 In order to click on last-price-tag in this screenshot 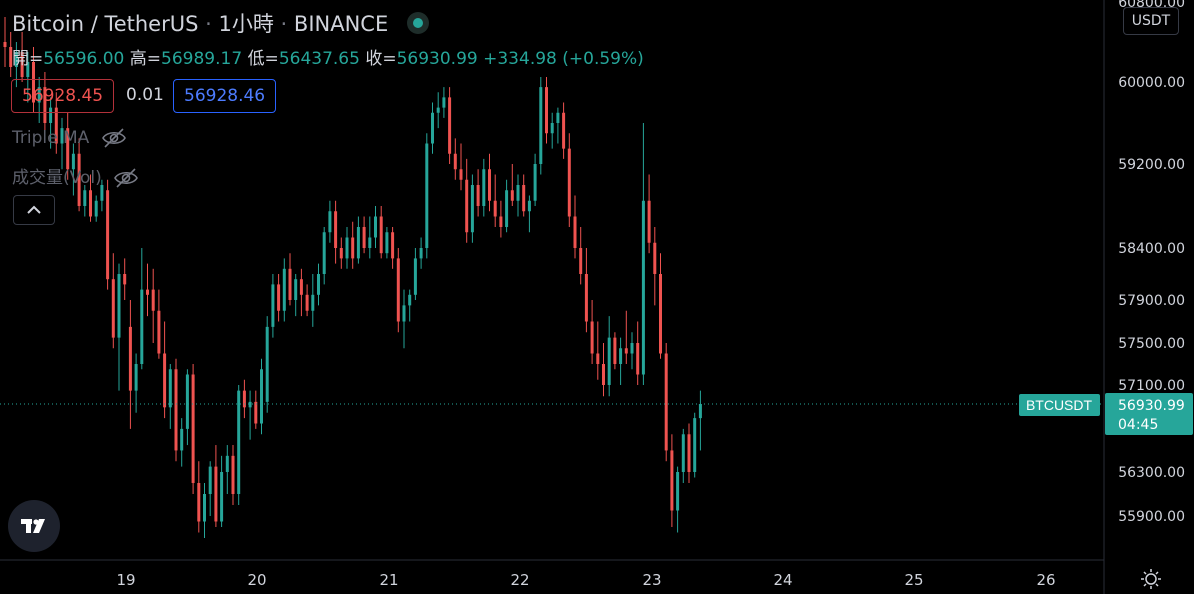, I will do `click(1149, 414)`.